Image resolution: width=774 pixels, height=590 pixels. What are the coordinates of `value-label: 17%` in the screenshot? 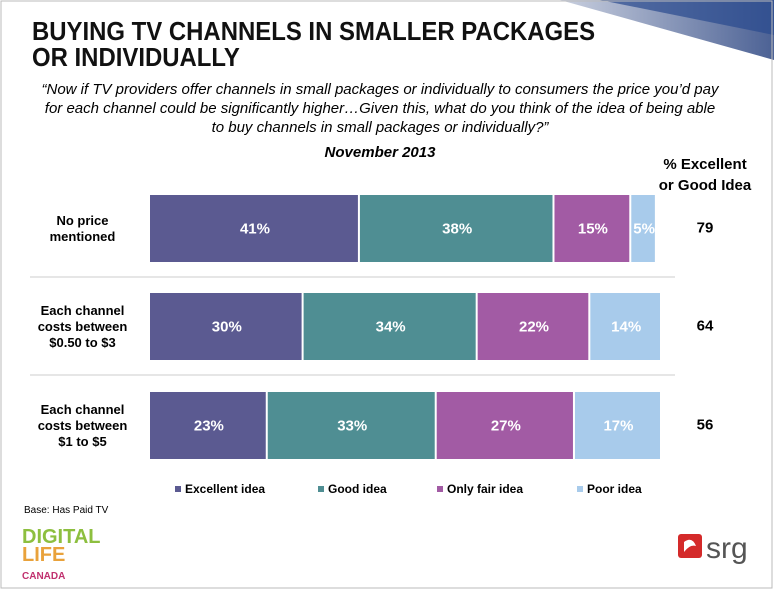 It's located at (618, 425).